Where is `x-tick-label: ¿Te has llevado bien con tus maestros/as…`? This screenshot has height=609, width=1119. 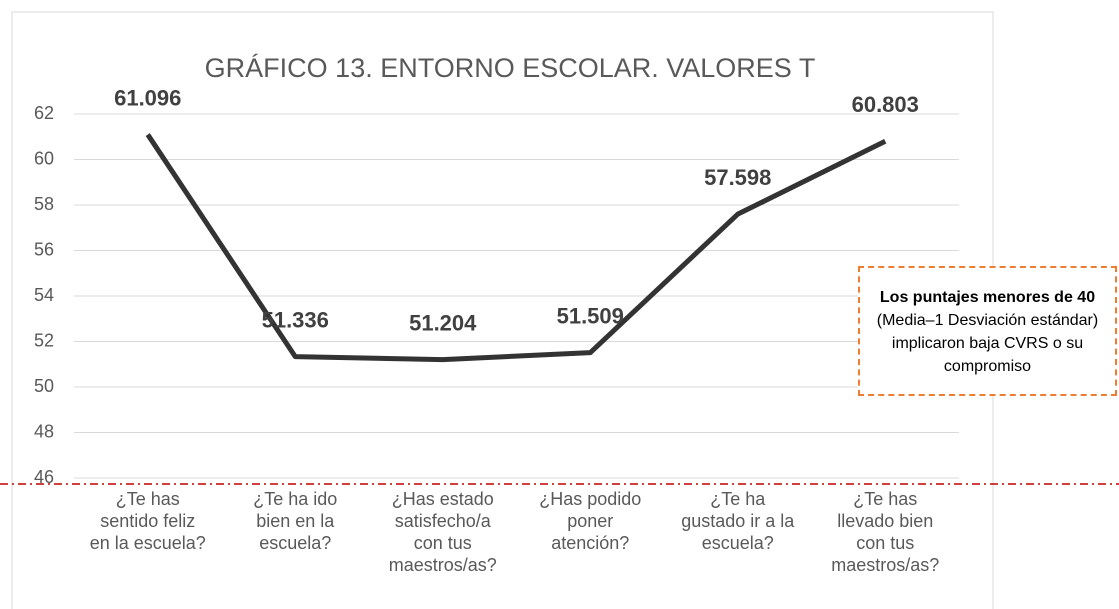 x-tick-label: ¿Te has llevado bien con tus maestros/as… is located at coordinates (885, 532).